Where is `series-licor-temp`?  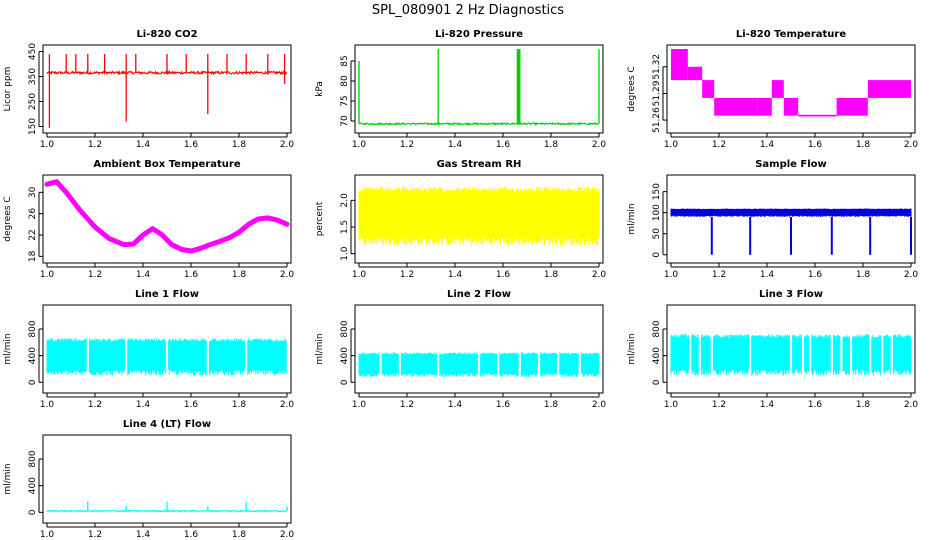 series-licor-temp is located at coordinates (791, 83).